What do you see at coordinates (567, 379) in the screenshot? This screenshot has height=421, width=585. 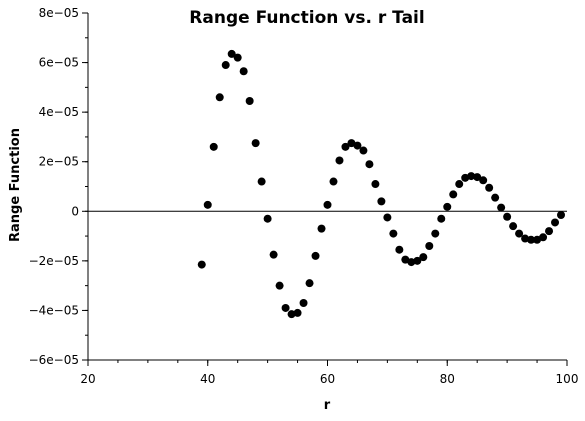 I see `x-tick-label: 100` at bounding box center [567, 379].